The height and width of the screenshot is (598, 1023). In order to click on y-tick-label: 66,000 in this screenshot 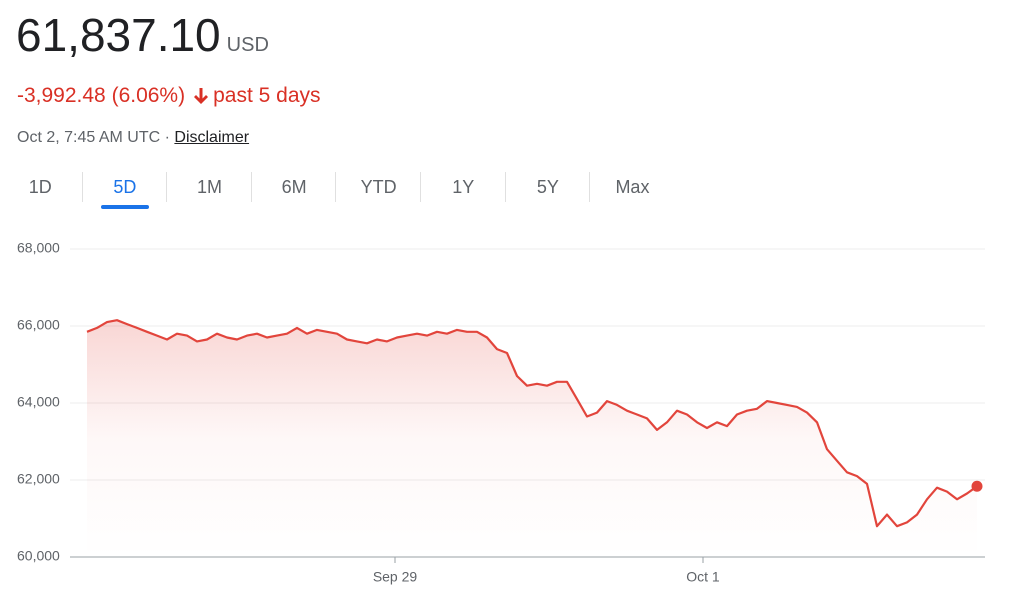, I will do `click(38, 325)`.